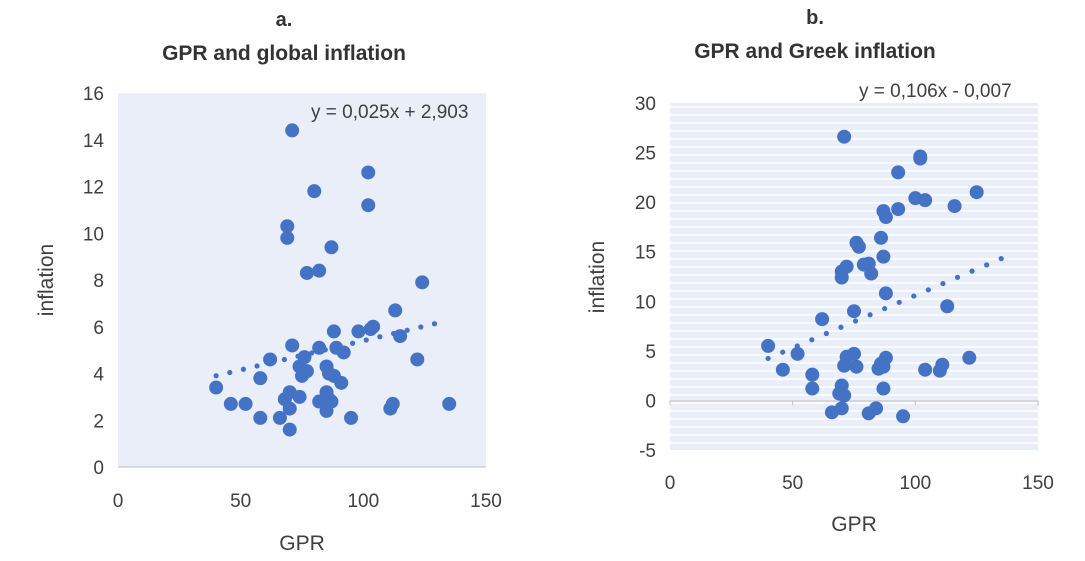  What do you see at coordinates (854, 524) in the screenshot?
I see `chart-b-x-axis-title: GPR` at bounding box center [854, 524].